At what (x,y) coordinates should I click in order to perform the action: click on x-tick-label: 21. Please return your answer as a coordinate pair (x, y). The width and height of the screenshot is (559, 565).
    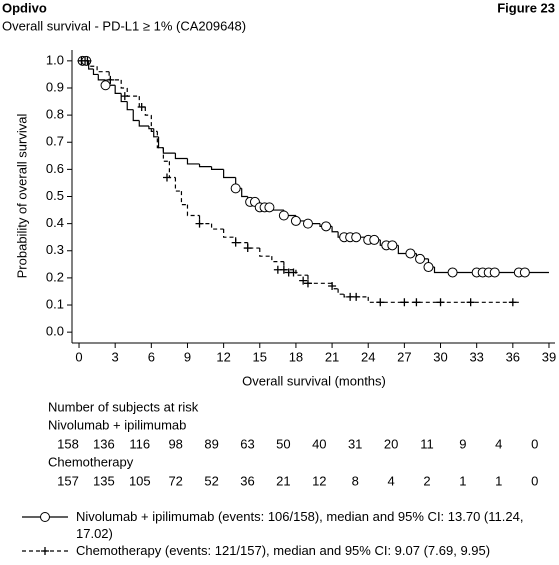
    Looking at the image, I should click on (332, 356).